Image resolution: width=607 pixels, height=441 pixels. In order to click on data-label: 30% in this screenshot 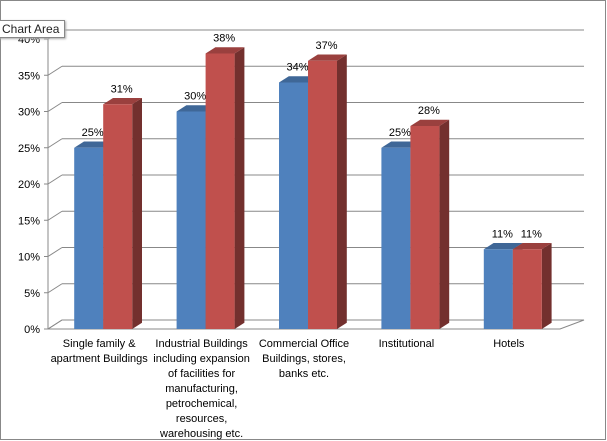, I will do `click(195, 97)`.